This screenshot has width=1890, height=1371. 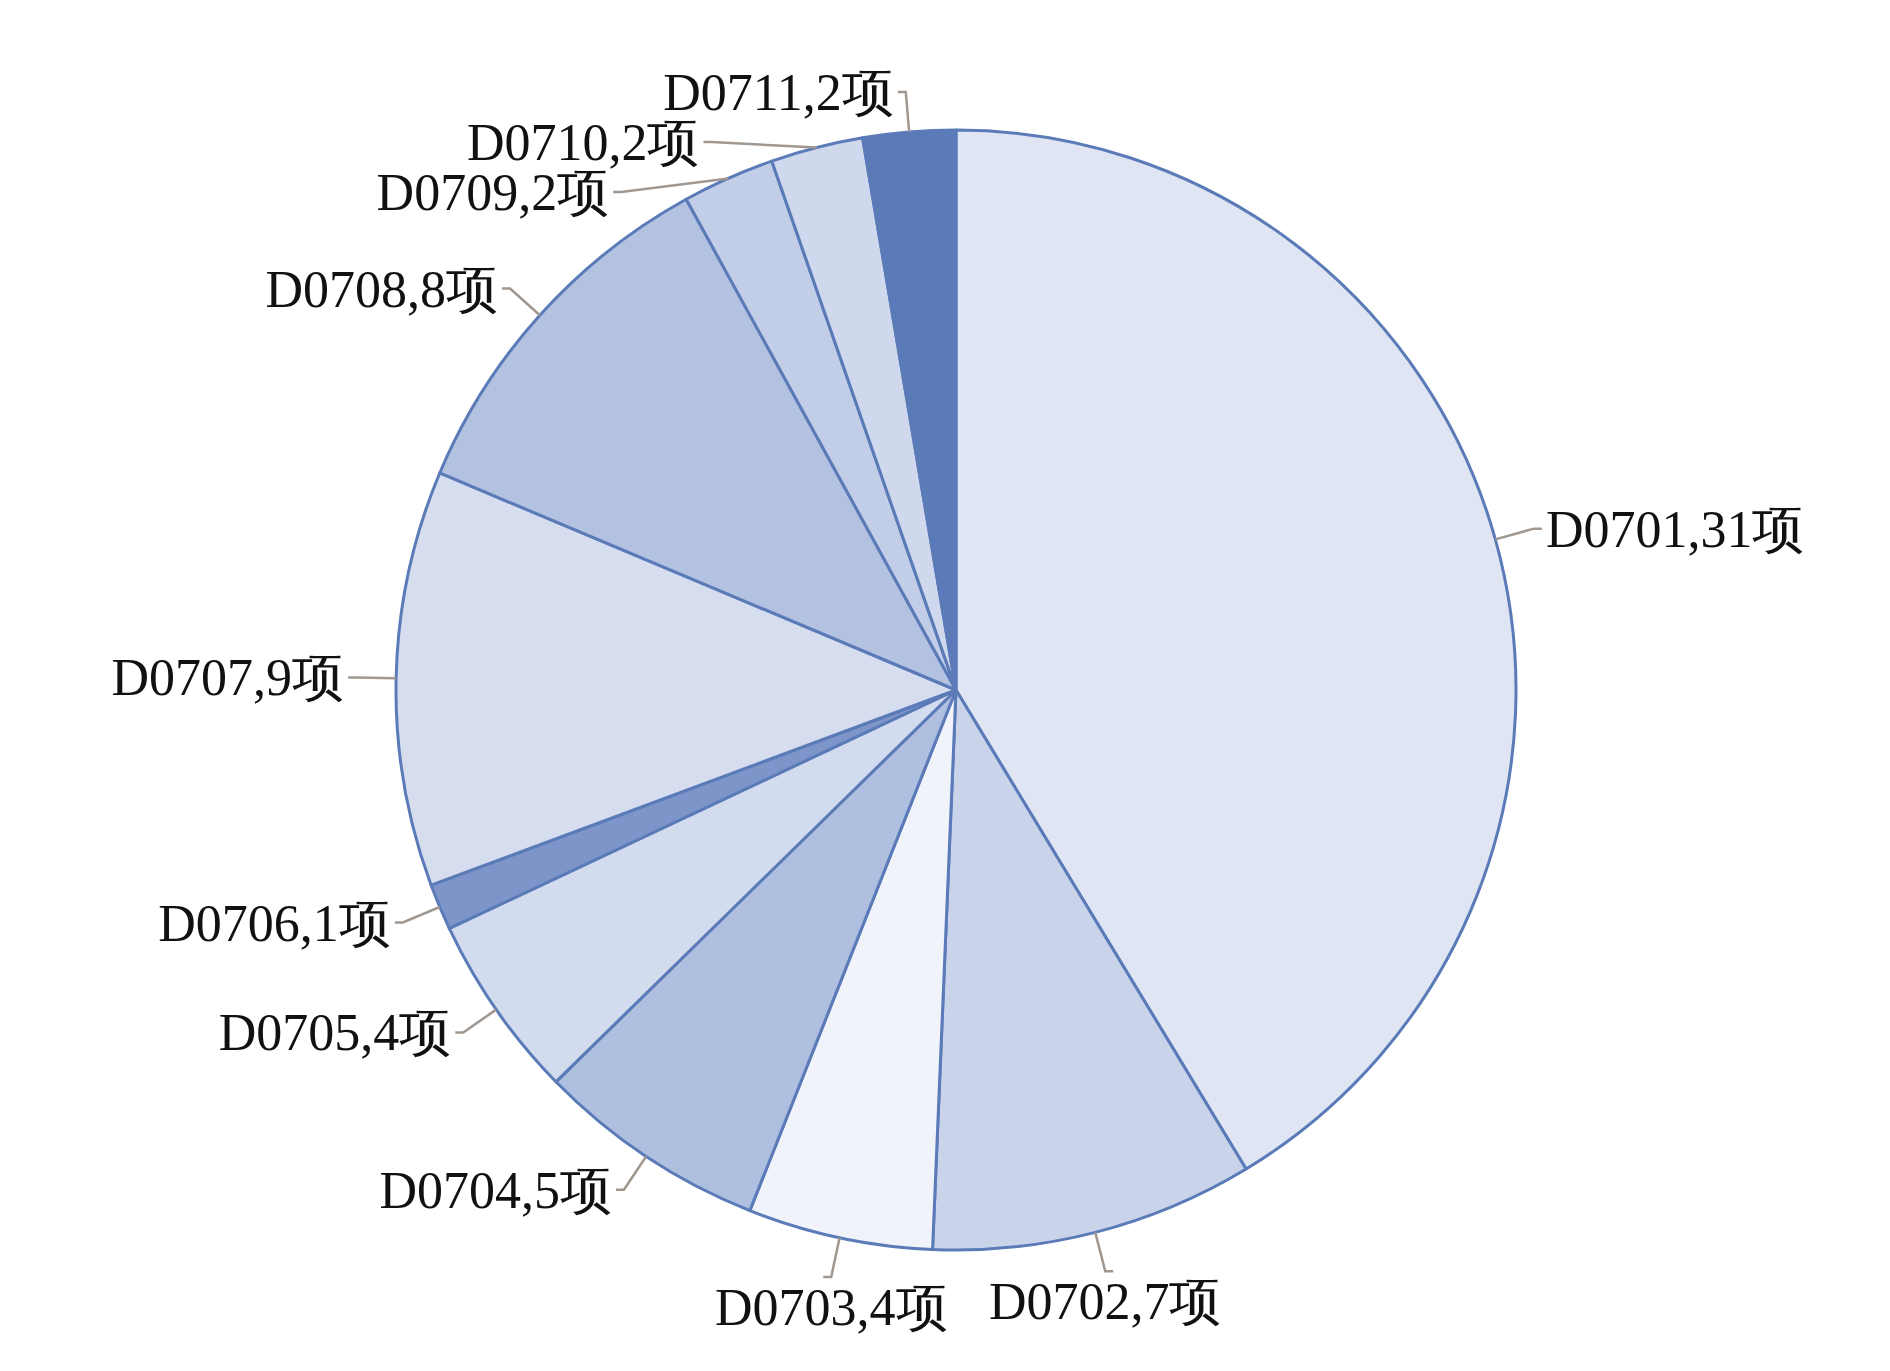 I want to click on slice-label: D0703,4项, so click(x=831, y=1307).